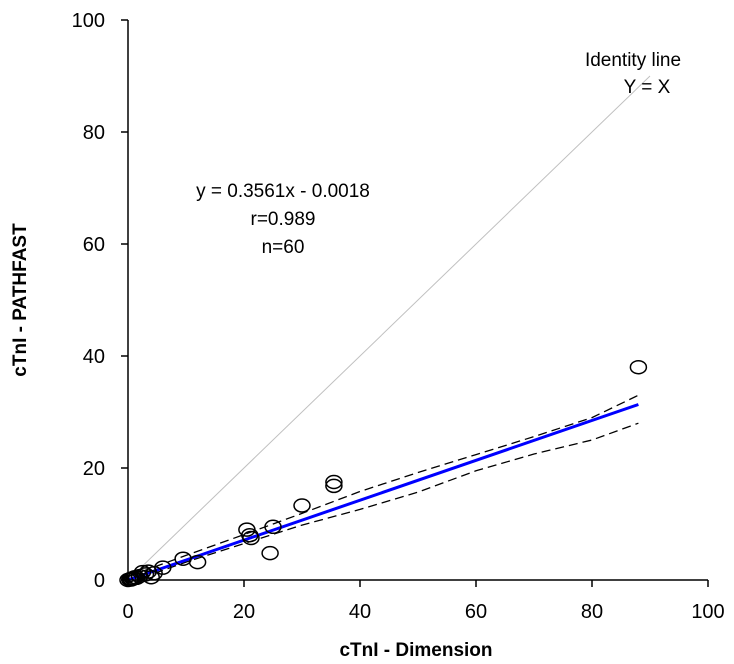  Describe the element at coordinates (283, 219) in the screenshot. I see `correlation-label: r=0.989` at that location.